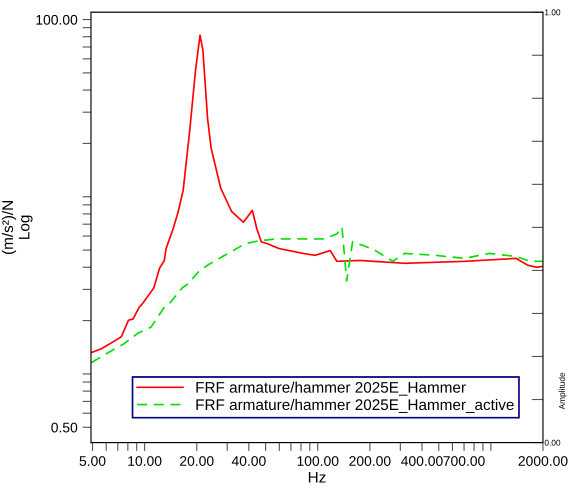  What do you see at coordinates (543, 461) in the screenshot?
I see `x-tick-label: 2000.00` at bounding box center [543, 461].